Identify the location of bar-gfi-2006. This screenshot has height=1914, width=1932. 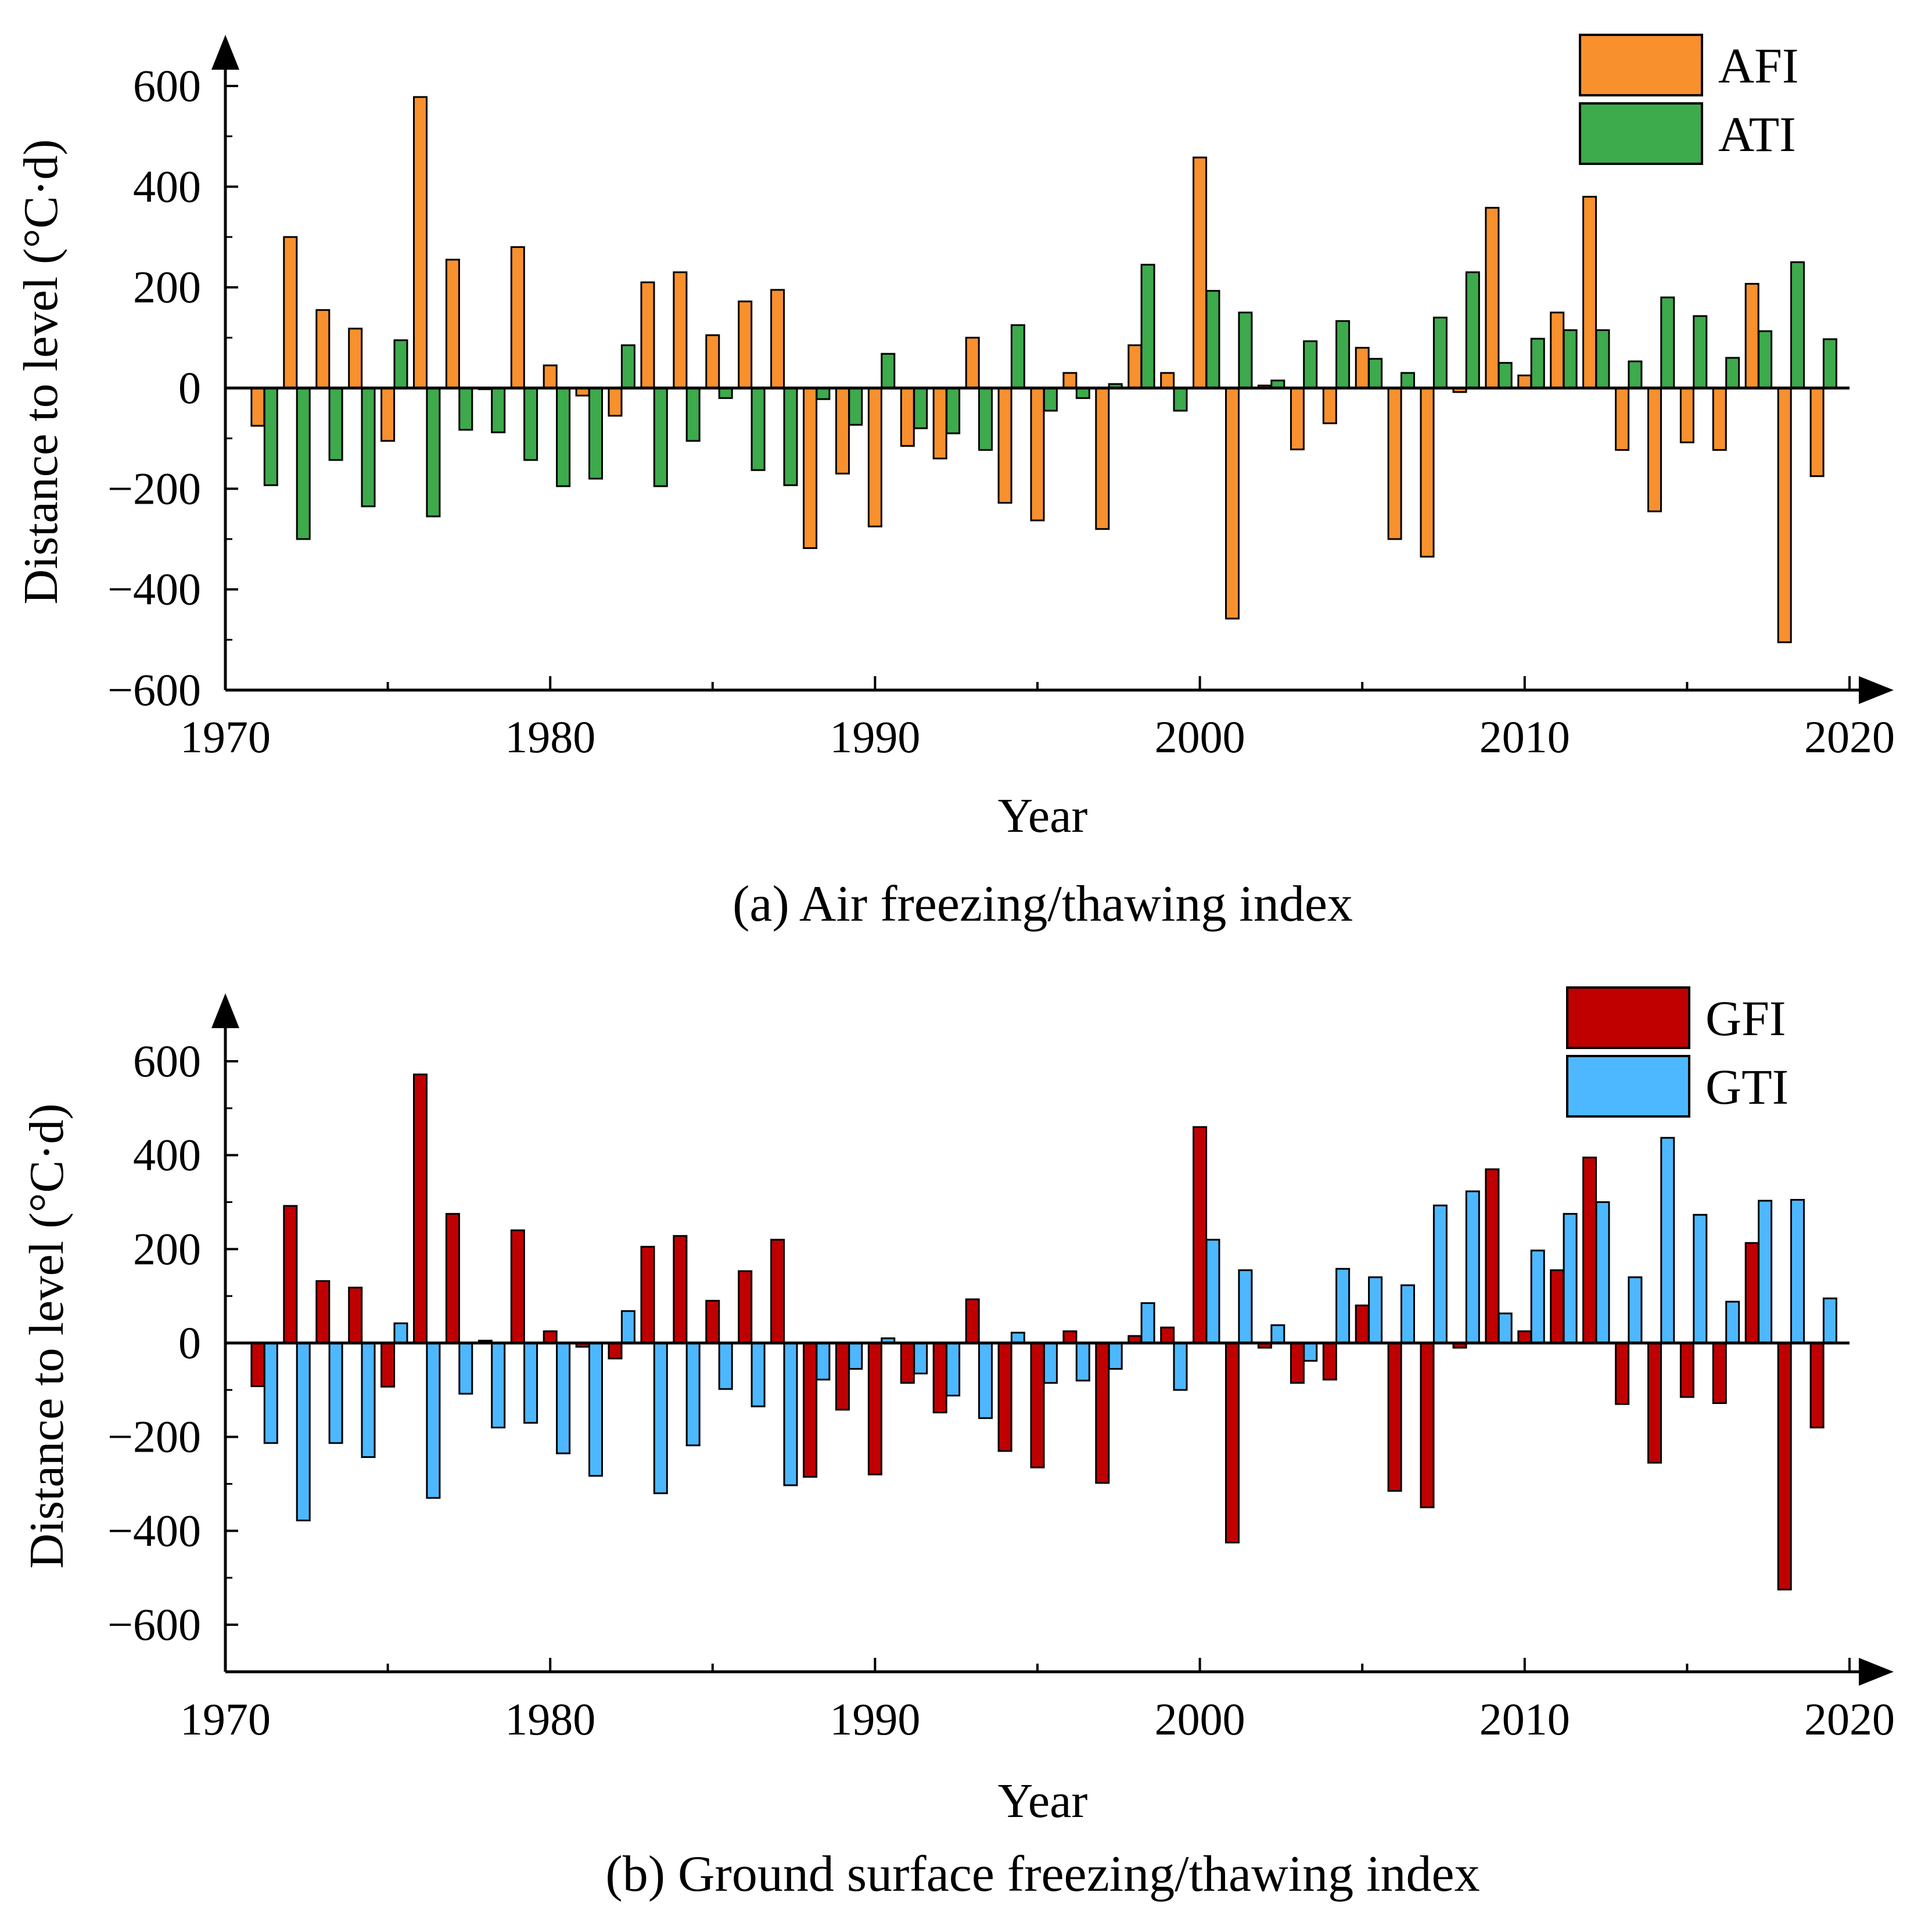
(1394, 1417).